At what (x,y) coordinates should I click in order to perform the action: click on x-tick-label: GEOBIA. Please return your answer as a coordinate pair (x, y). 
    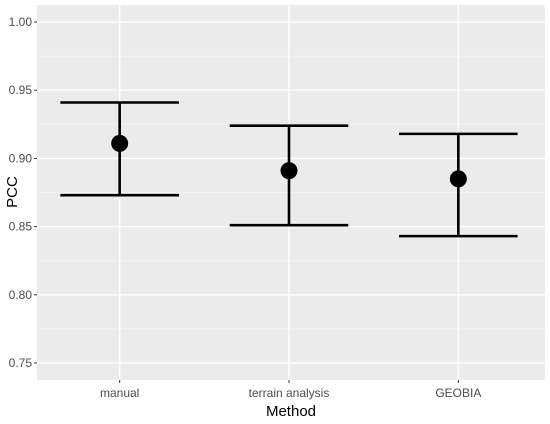
    Looking at the image, I should click on (458, 393).